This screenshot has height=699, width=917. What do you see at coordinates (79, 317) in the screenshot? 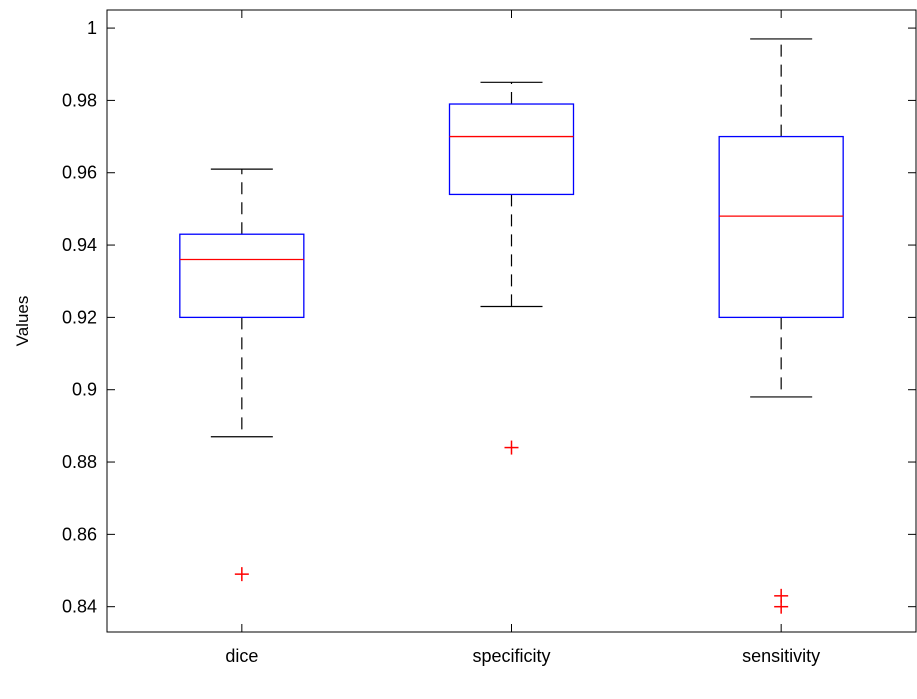
I see `y-tick-label: 0.92` at bounding box center [79, 317].